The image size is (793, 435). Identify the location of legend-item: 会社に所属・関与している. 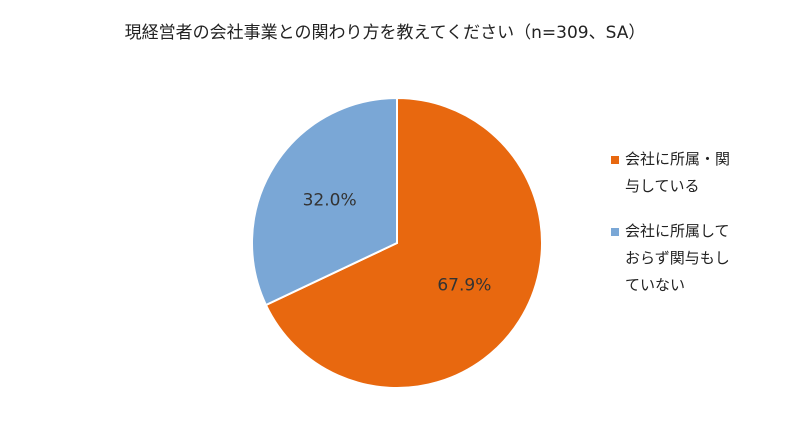
(676, 173).